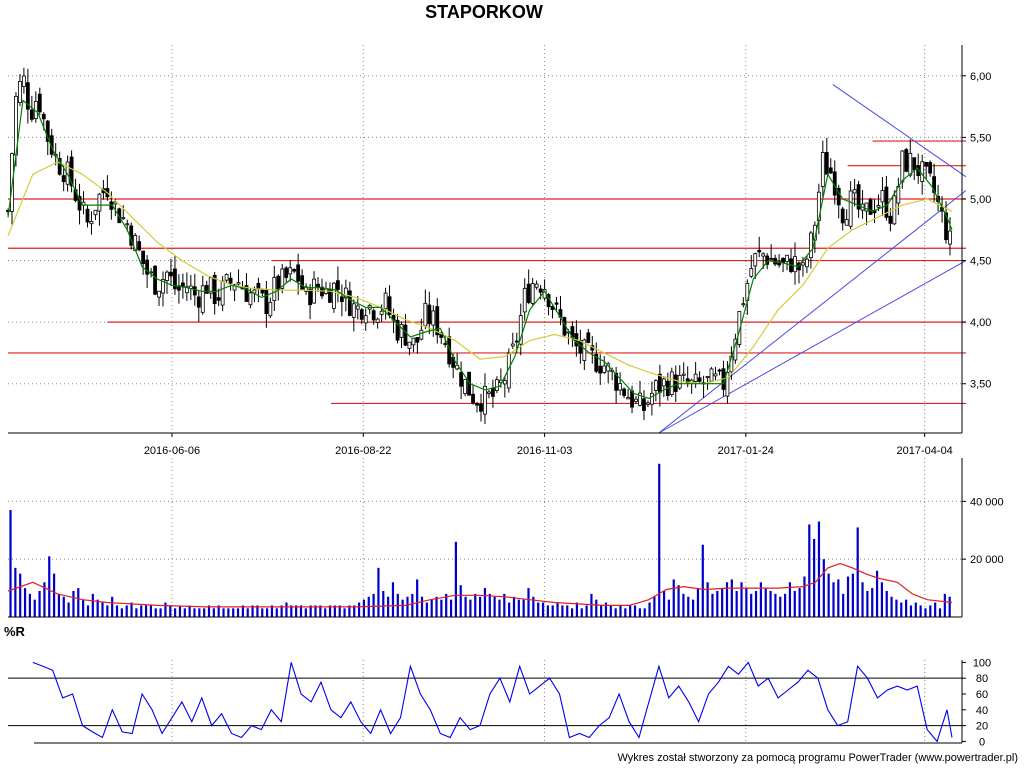 The width and height of the screenshot is (1024, 768). I want to click on trend-line, so click(812, 347).